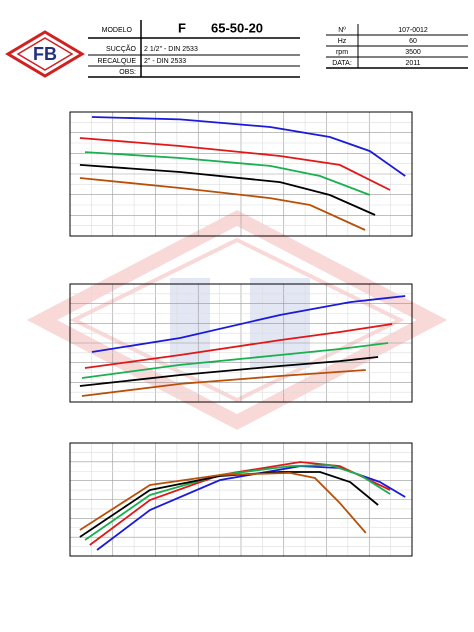  I want to click on value: 2 1/2" - DIN 2533, so click(171, 49).